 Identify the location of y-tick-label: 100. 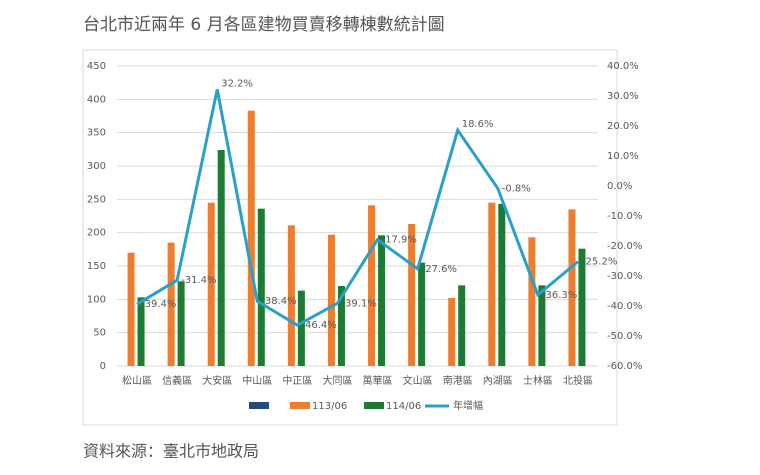
(96, 299).